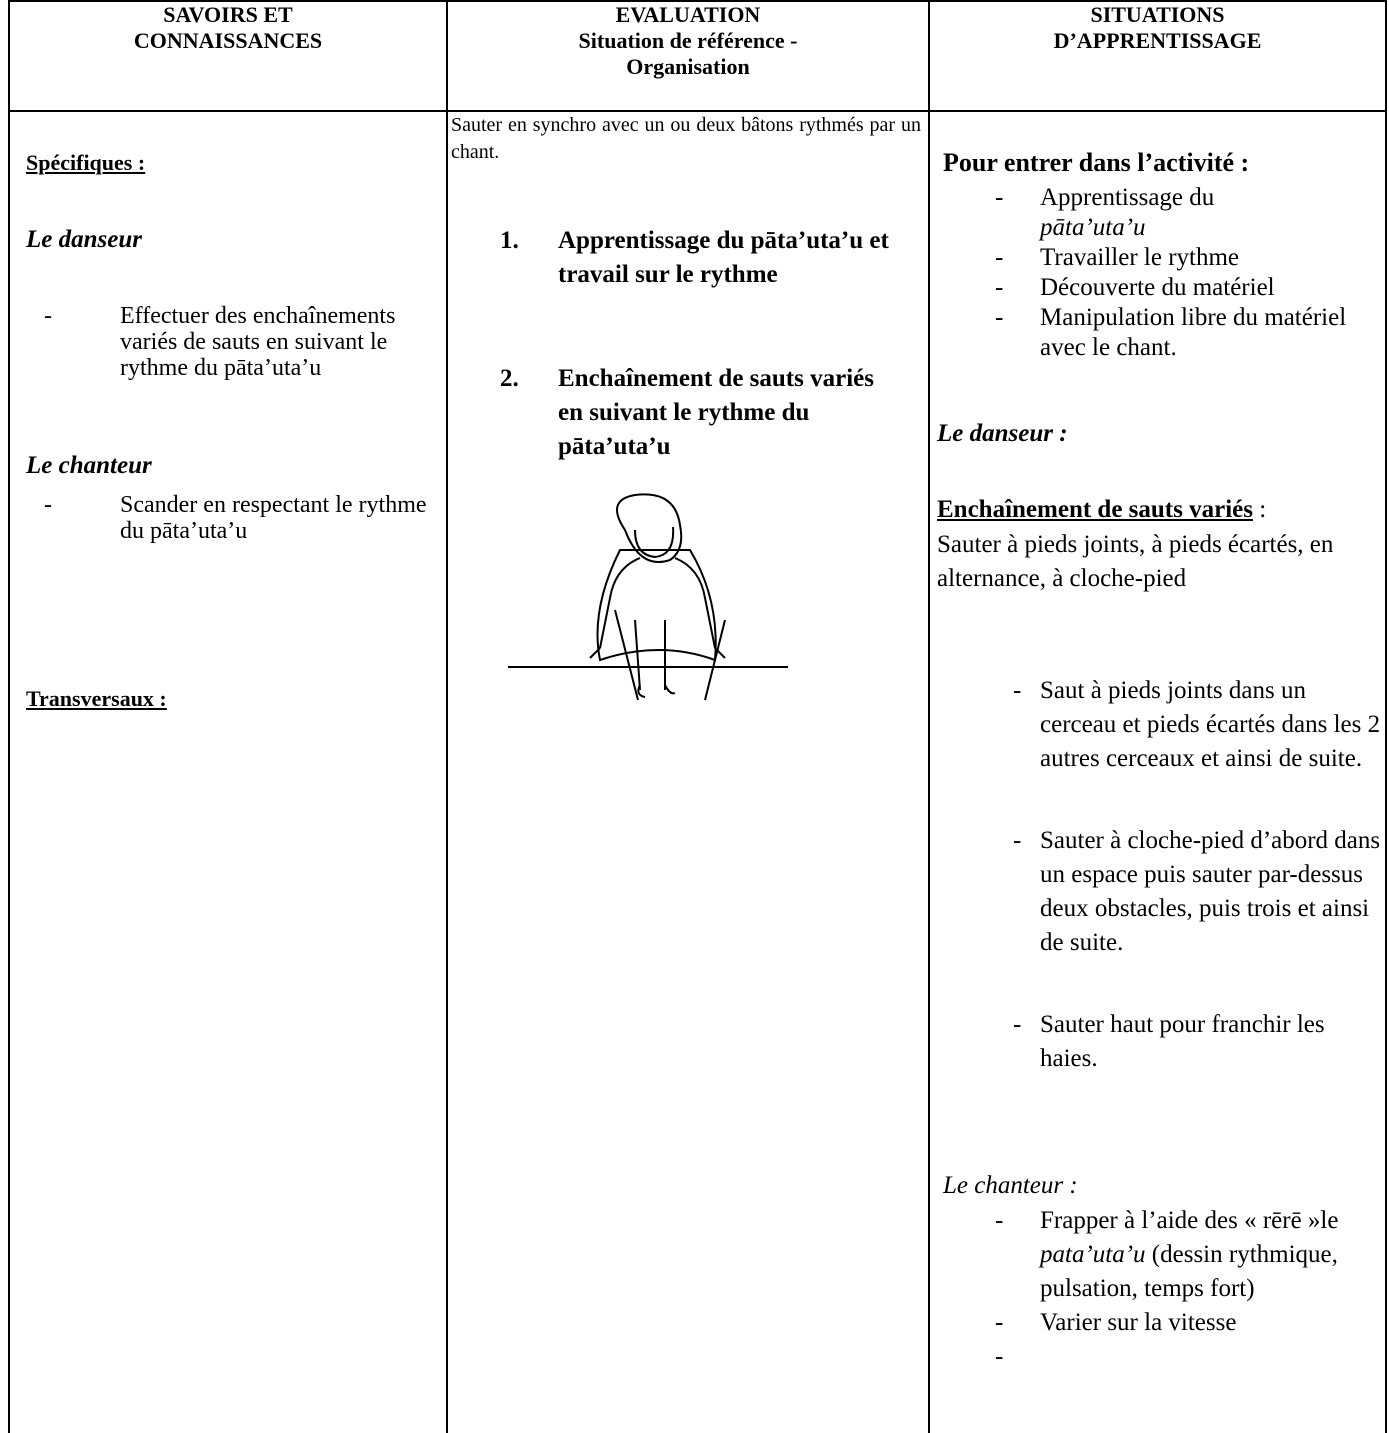  I want to click on item-text: Travailler le rythme, so click(1140, 257).